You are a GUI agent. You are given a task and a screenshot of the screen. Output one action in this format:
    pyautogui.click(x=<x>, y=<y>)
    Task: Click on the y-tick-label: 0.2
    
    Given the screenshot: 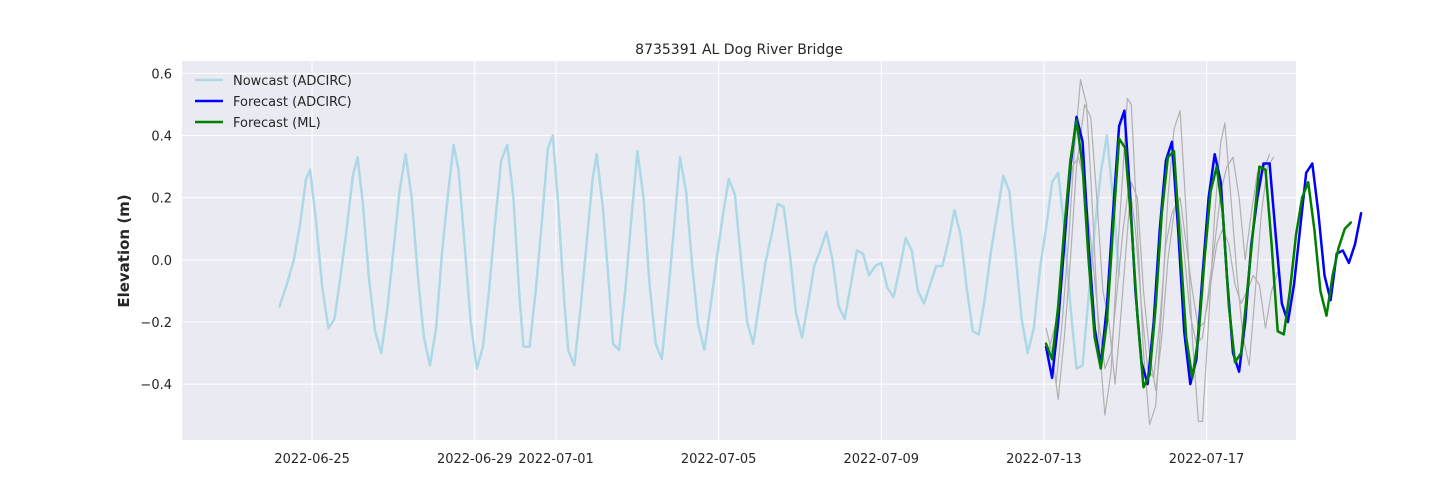 What is the action you would take?
    pyautogui.click(x=161, y=199)
    